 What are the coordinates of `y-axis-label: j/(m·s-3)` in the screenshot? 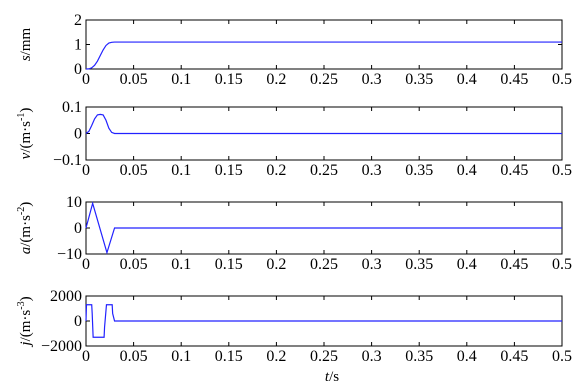 It's located at (25, 321).